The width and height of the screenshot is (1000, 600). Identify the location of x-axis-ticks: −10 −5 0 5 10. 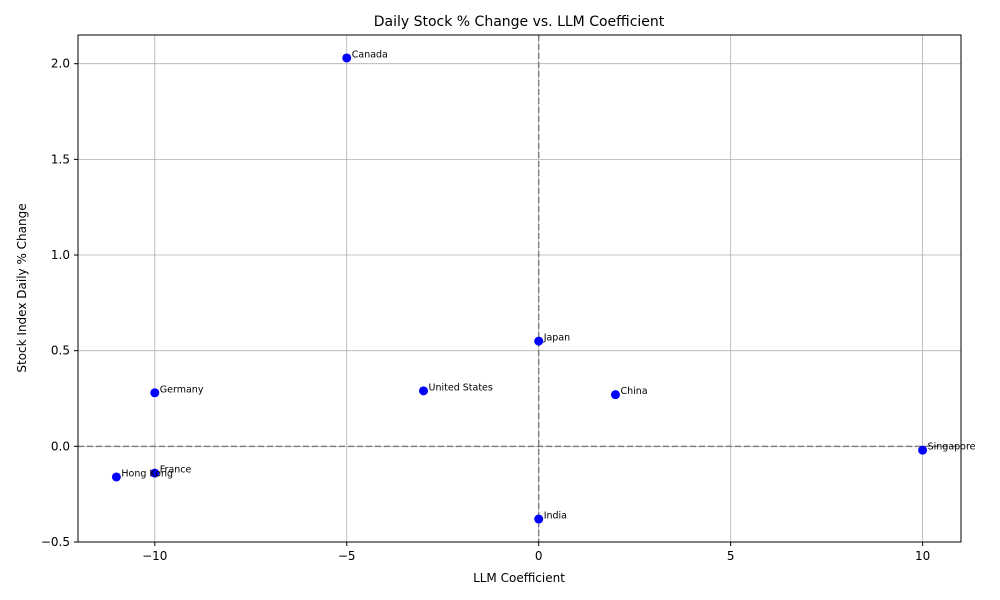
(536, 552).